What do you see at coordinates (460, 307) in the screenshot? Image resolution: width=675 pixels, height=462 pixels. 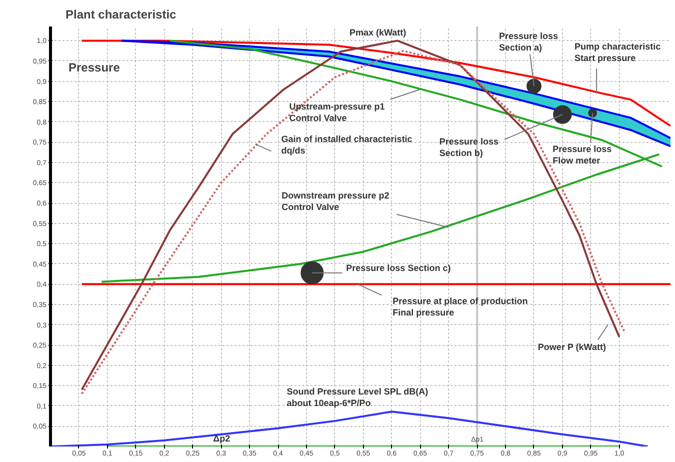 I see `annotation: Pressure at place of production Final pressure` at bounding box center [460, 307].